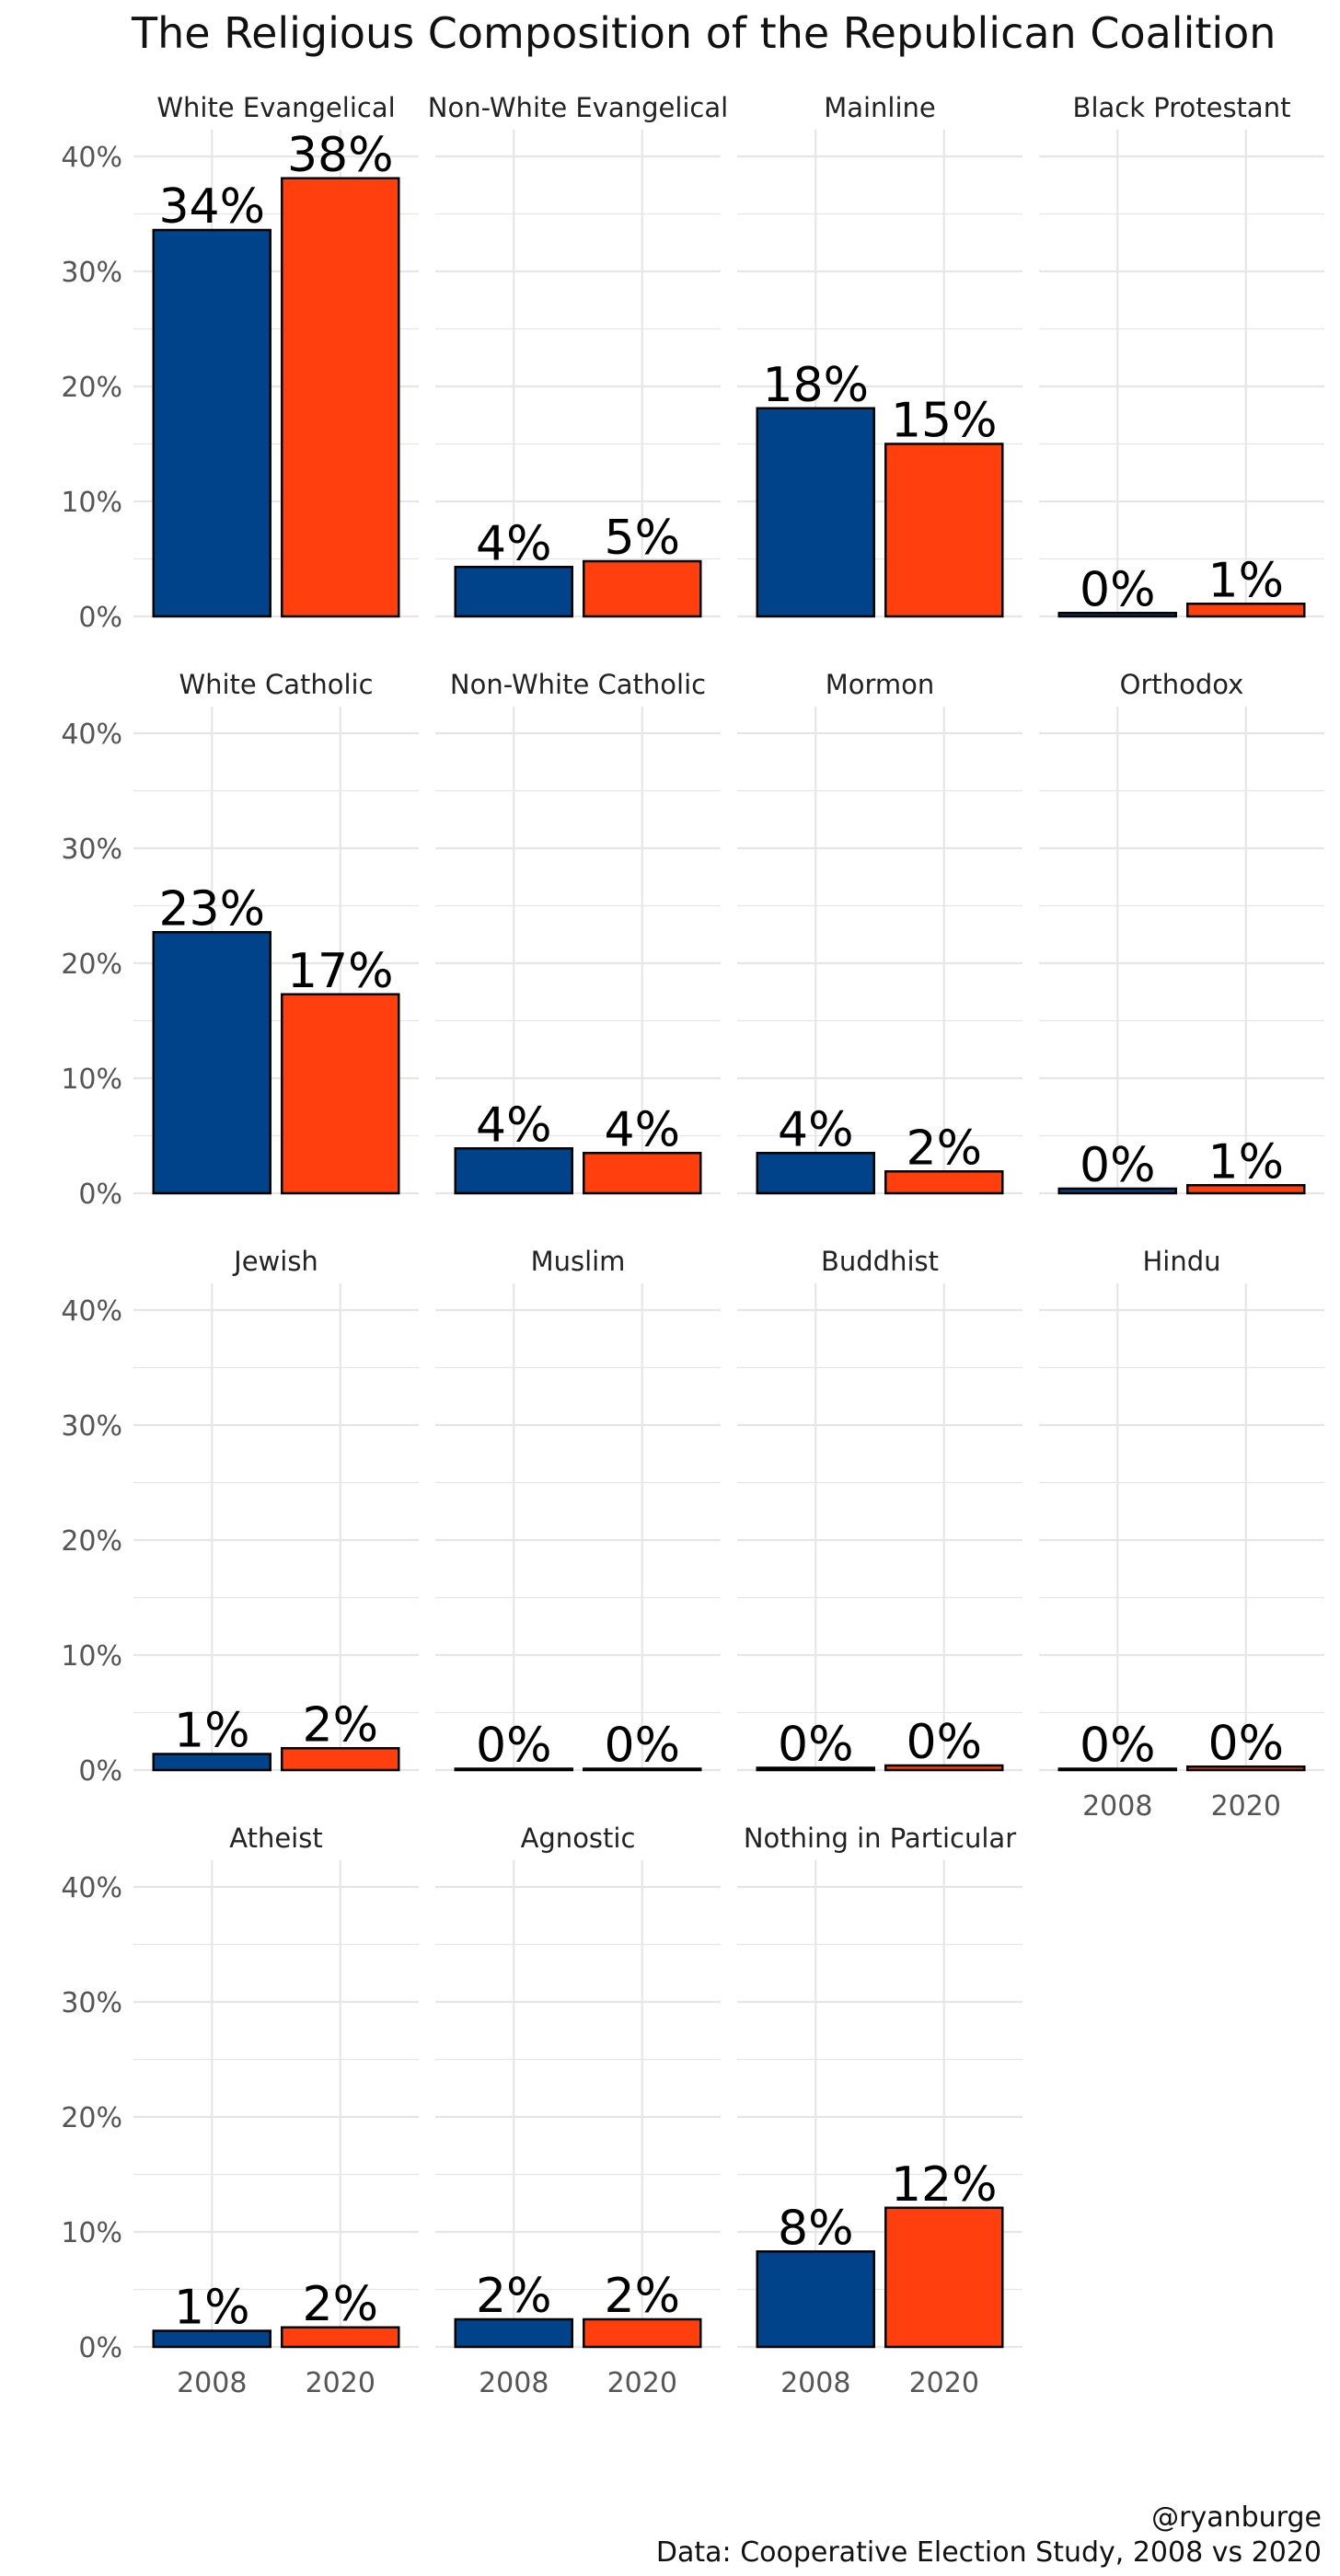  Describe the element at coordinates (240, 1517) in the screenshot. I see `panel-jewish: Jewish 0% 10% 20% 30% 40% 1% 2%` at that location.